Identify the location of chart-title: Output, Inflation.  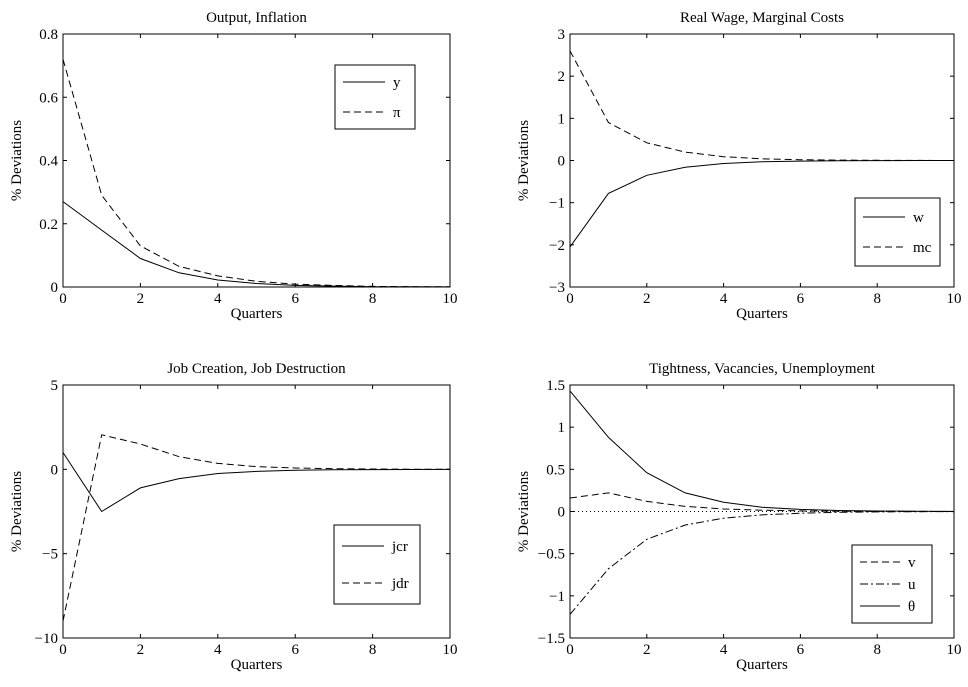
(256, 18).